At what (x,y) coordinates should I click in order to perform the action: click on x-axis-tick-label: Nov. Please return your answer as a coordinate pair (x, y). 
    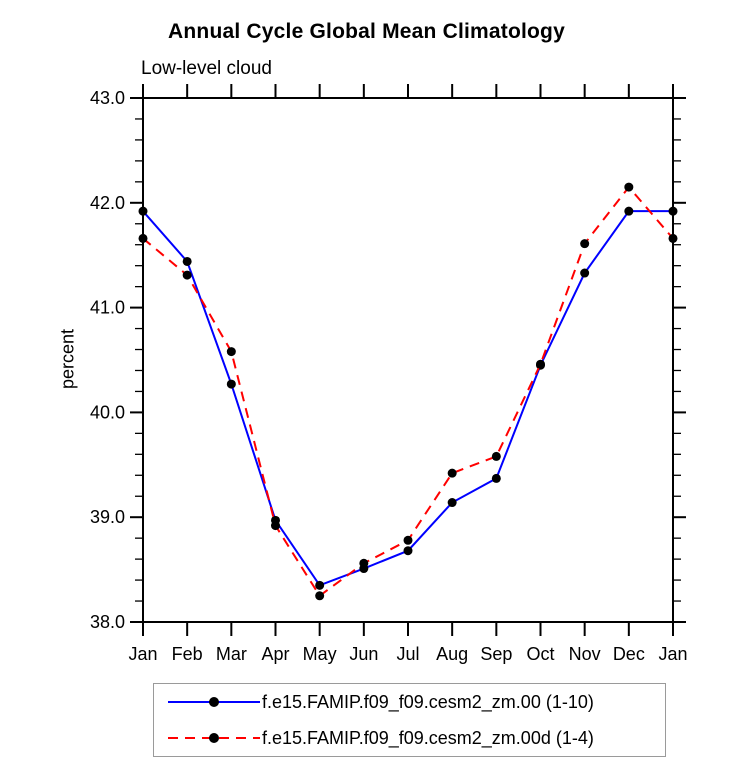
    Looking at the image, I should click on (585, 654).